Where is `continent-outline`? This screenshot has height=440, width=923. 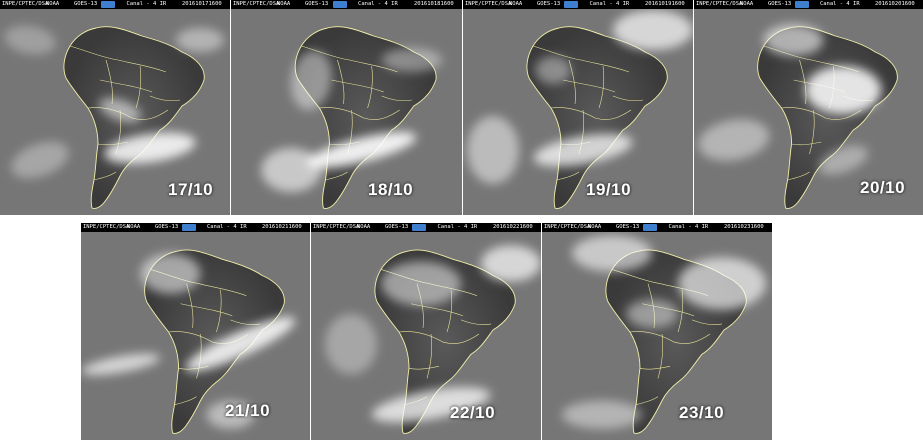
continent-outline is located at coordinates (214, 341).